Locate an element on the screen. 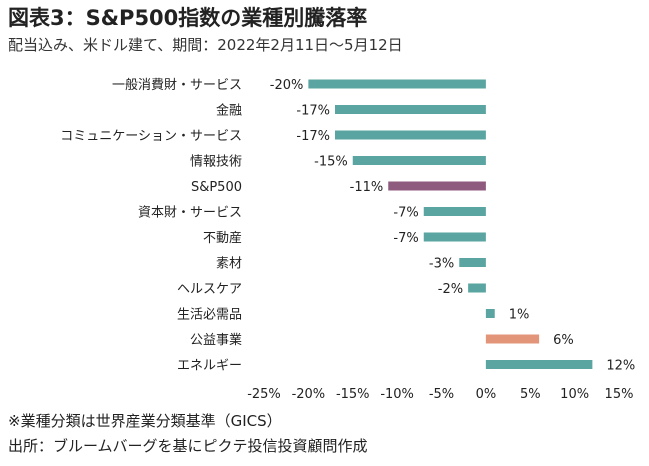 Image resolution: width=649 pixels, height=466 pixels. x-tick-label: 5% is located at coordinates (530, 394).